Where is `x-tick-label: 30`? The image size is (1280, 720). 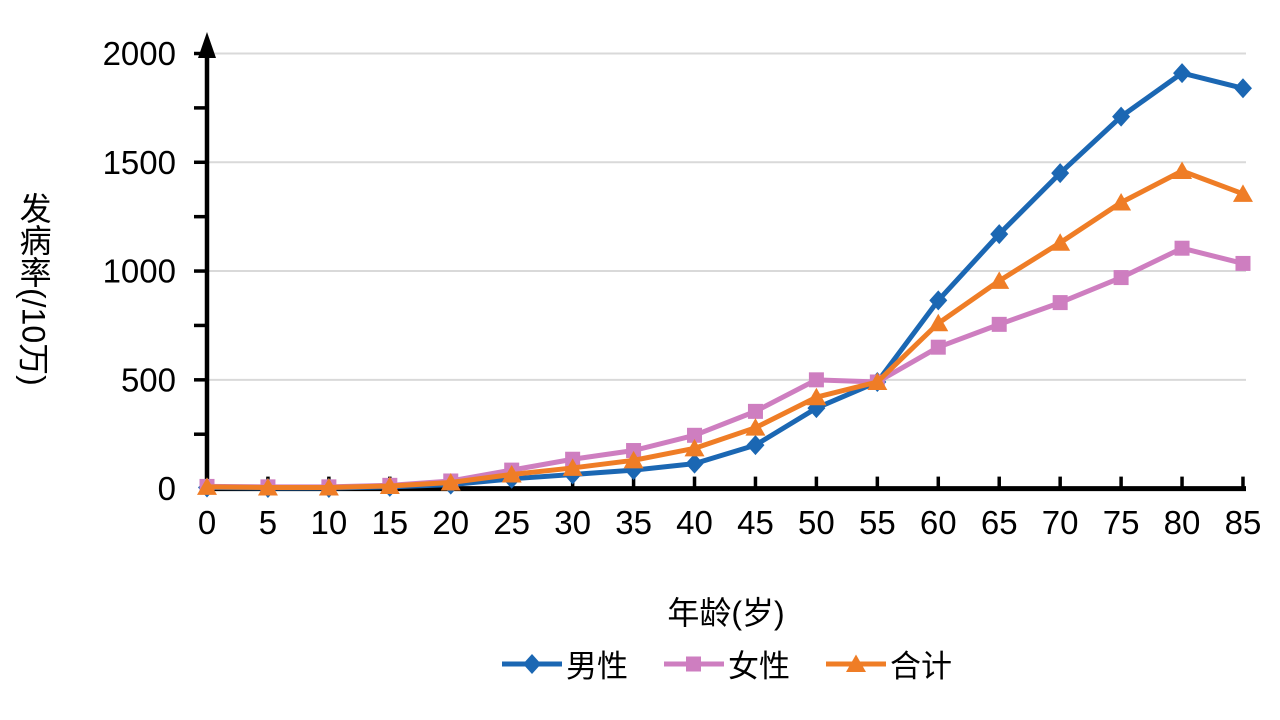 x-tick-label: 30 is located at coordinates (572, 522).